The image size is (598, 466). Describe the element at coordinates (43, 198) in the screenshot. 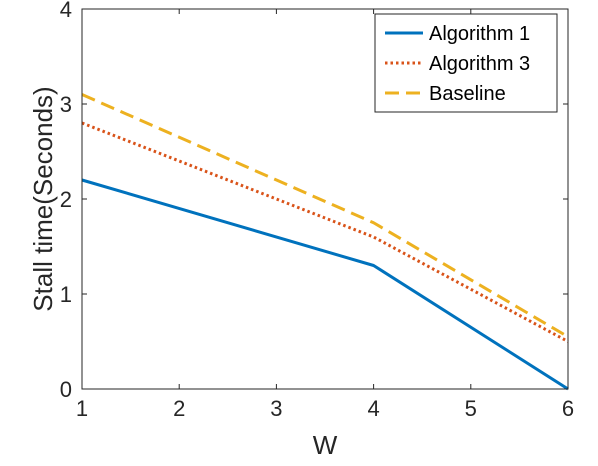

I see `y-axis-title: Stall time(Seconds)` at that location.